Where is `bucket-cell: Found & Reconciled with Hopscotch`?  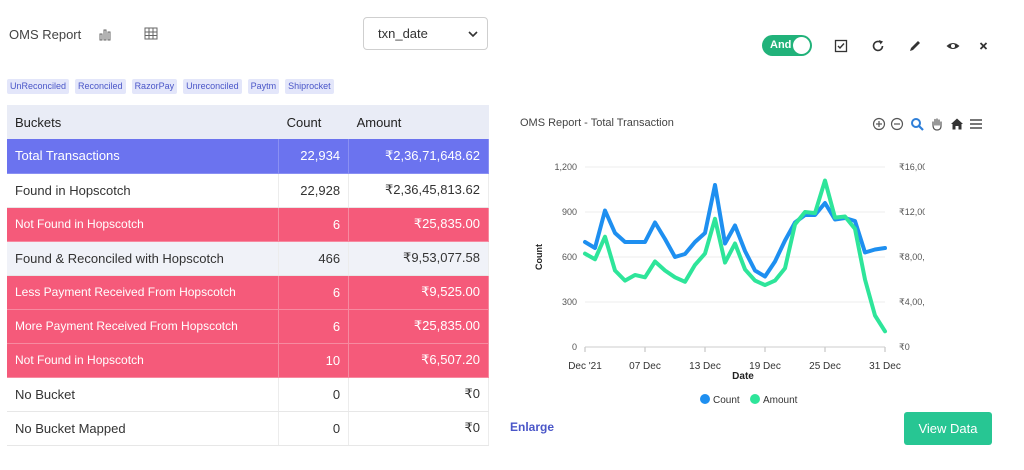
bucket-cell: Found & Reconciled with Hopscotch is located at coordinates (143, 258).